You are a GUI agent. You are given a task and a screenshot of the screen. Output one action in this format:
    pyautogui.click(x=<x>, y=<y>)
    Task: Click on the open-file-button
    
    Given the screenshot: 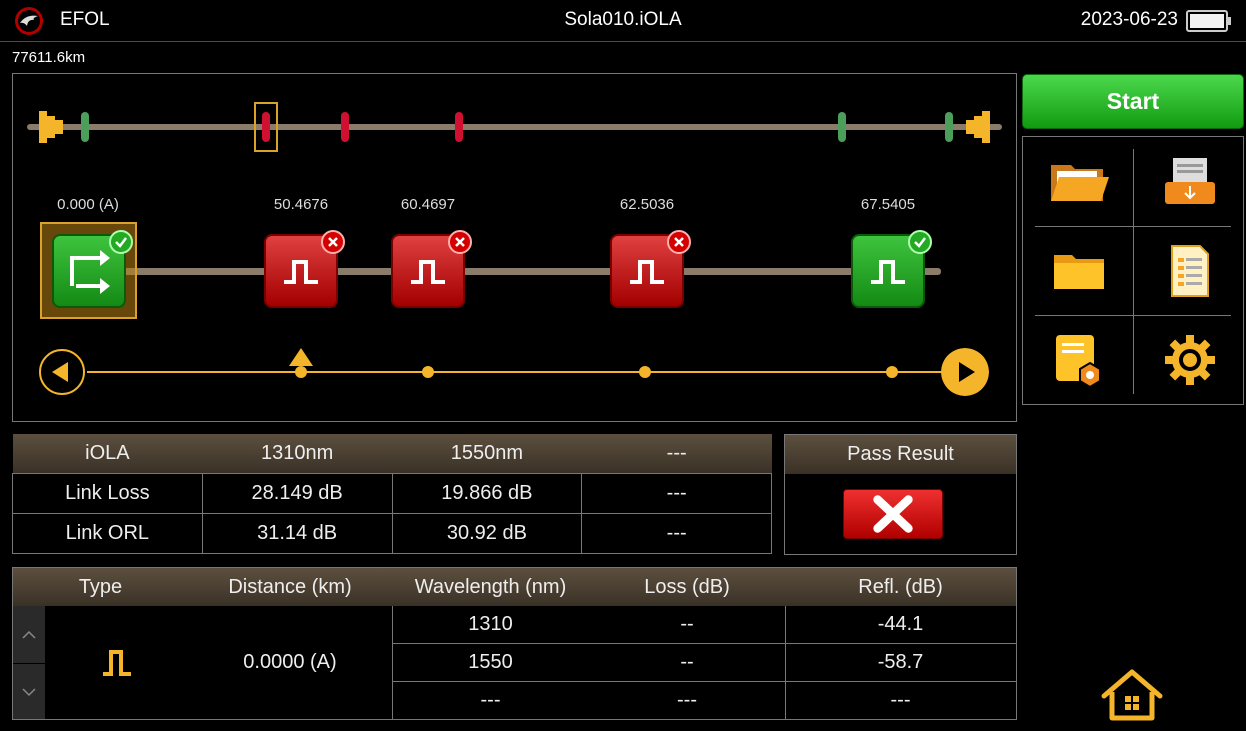 What is the action you would take?
    pyautogui.click(x=1078, y=181)
    